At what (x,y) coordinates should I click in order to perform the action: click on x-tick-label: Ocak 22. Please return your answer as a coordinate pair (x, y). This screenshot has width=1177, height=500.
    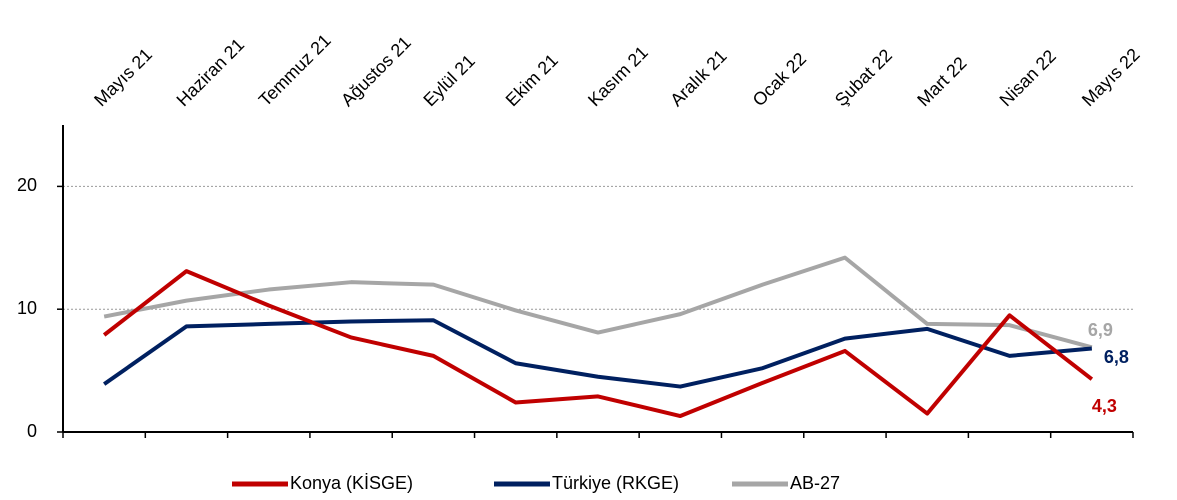
    Looking at the image, I should click on (780, 80).